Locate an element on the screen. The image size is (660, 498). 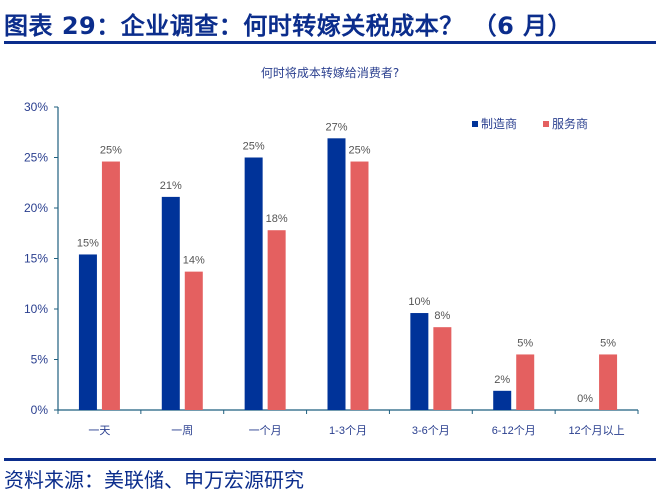
data-label: 14% is located at coordinates (194, 261).